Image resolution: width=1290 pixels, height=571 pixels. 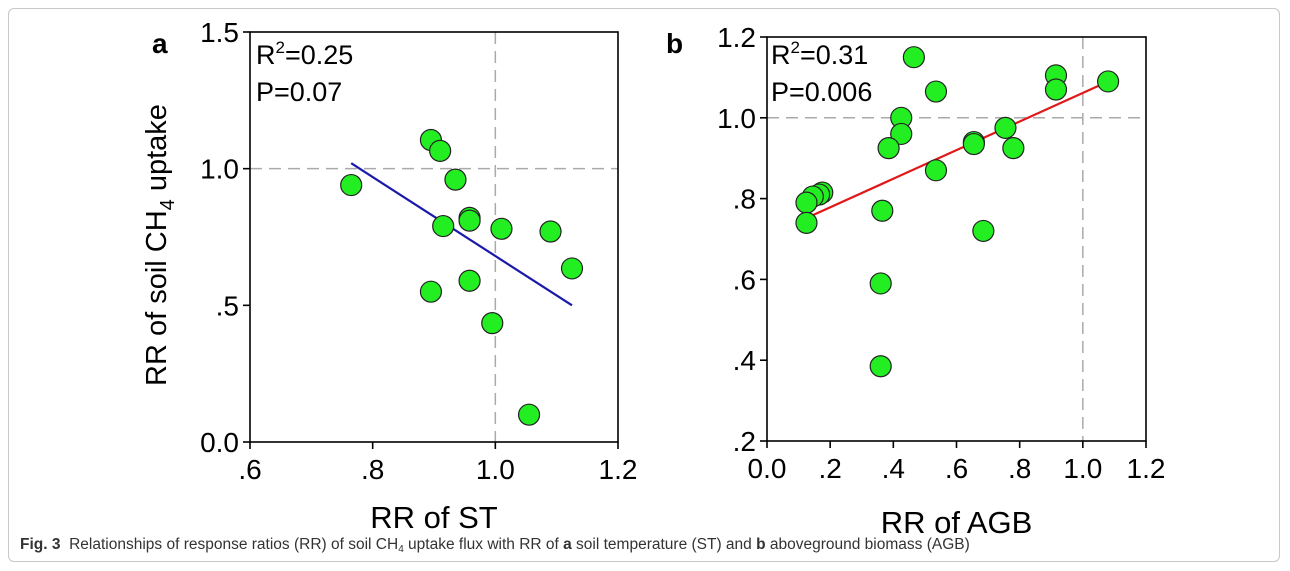 I want to click on y-tick-label: .4, so click(x=744, y=360).